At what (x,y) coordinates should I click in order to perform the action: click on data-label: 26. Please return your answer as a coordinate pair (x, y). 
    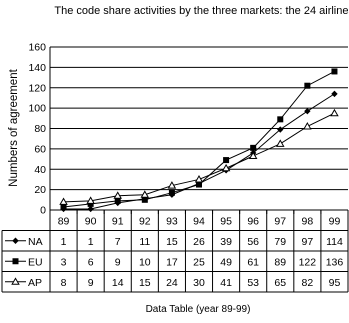
    Looking at the image, I should click on (199, 242).